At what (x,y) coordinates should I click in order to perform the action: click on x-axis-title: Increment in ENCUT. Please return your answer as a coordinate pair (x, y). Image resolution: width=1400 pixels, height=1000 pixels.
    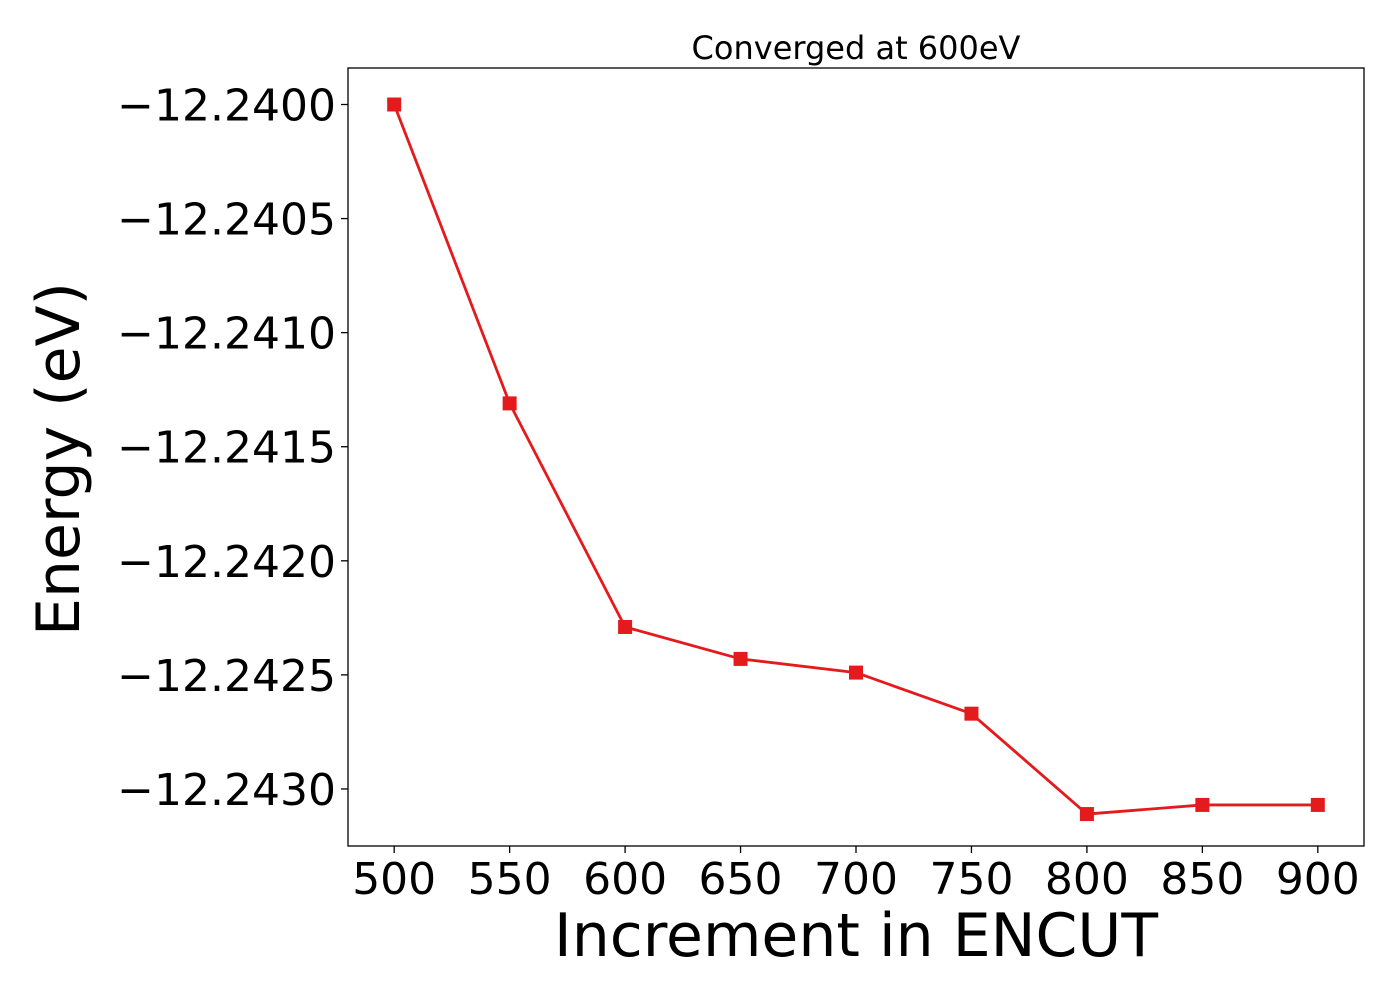
    Looking at the image, I should click on (856, 936).